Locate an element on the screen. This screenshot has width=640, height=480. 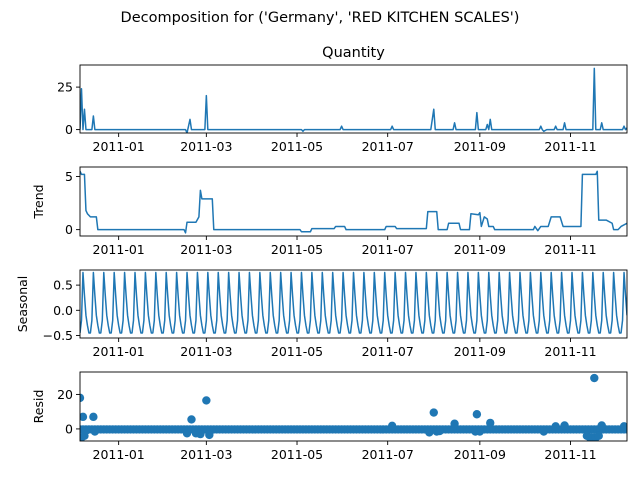
panel-seasonal-data is located at coordinates (353, 302).